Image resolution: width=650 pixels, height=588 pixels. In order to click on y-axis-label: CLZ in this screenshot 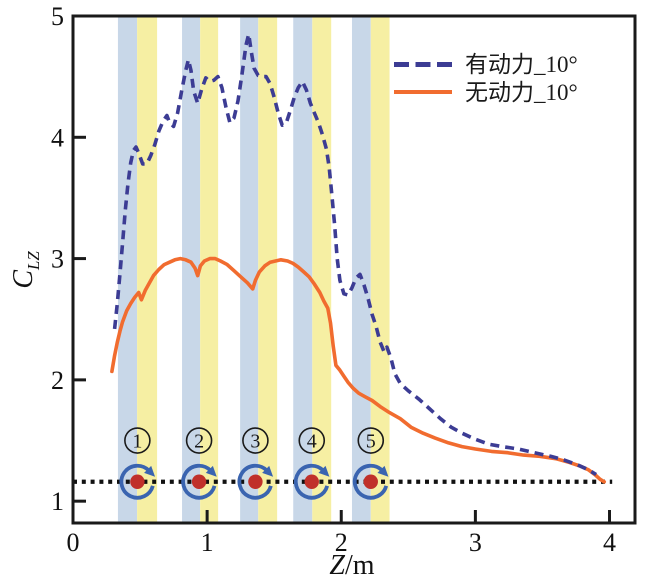, I will do `click(26, 269)`.